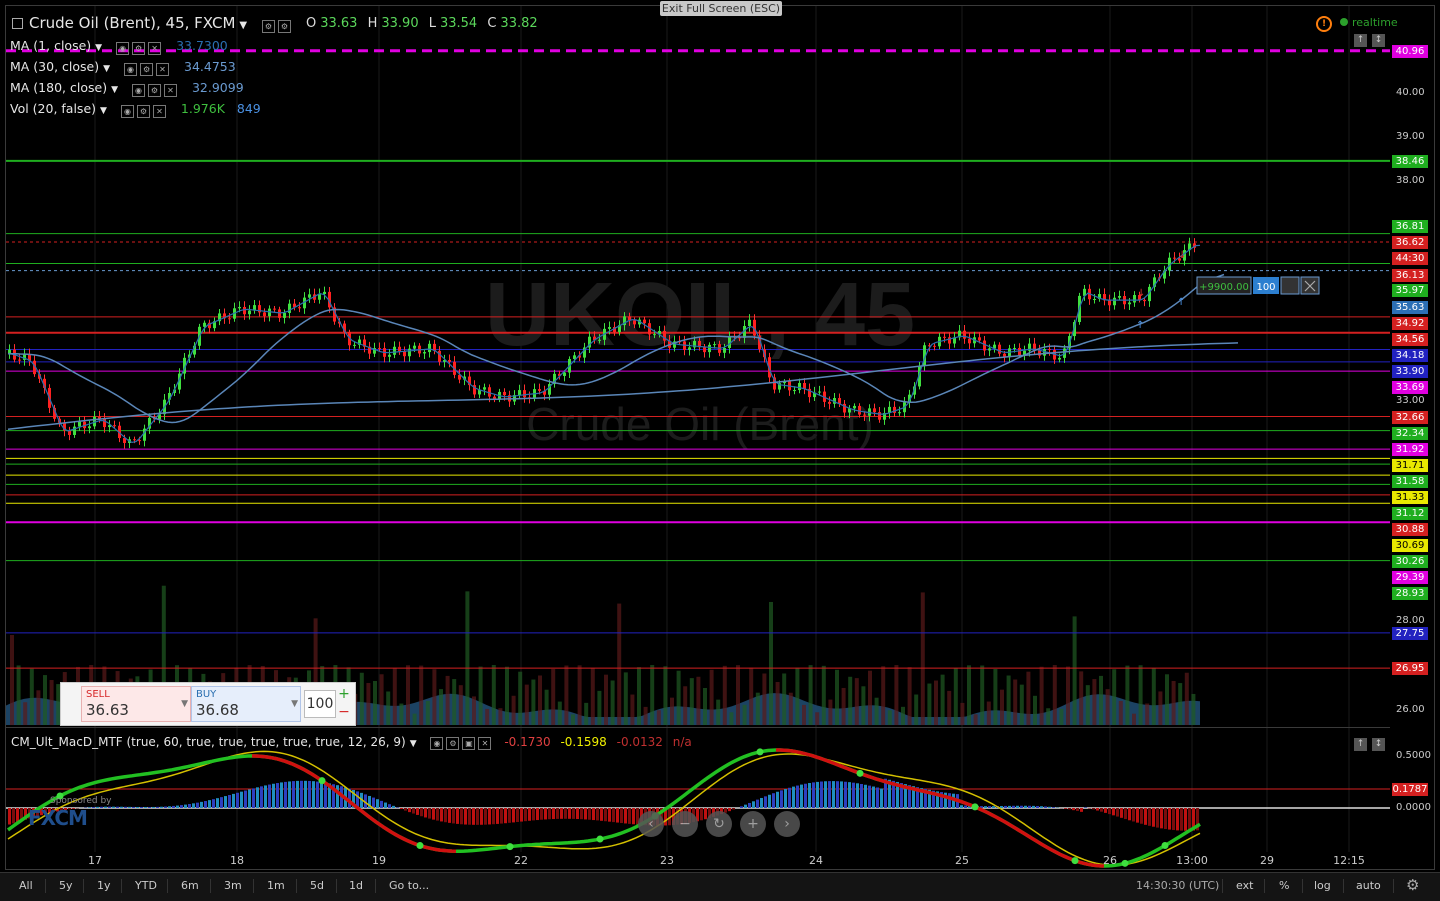 The height and width of the screenshot is (901, 1440). Describe the element at coordinates (344, 712) in the screenshot. I see `minus-icon: −` at that location.